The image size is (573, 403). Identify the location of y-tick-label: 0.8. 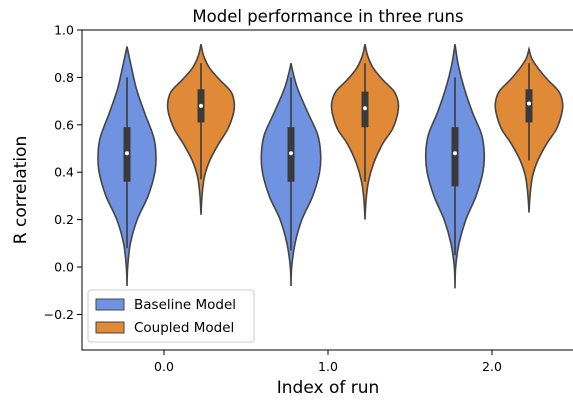
(64, 77).